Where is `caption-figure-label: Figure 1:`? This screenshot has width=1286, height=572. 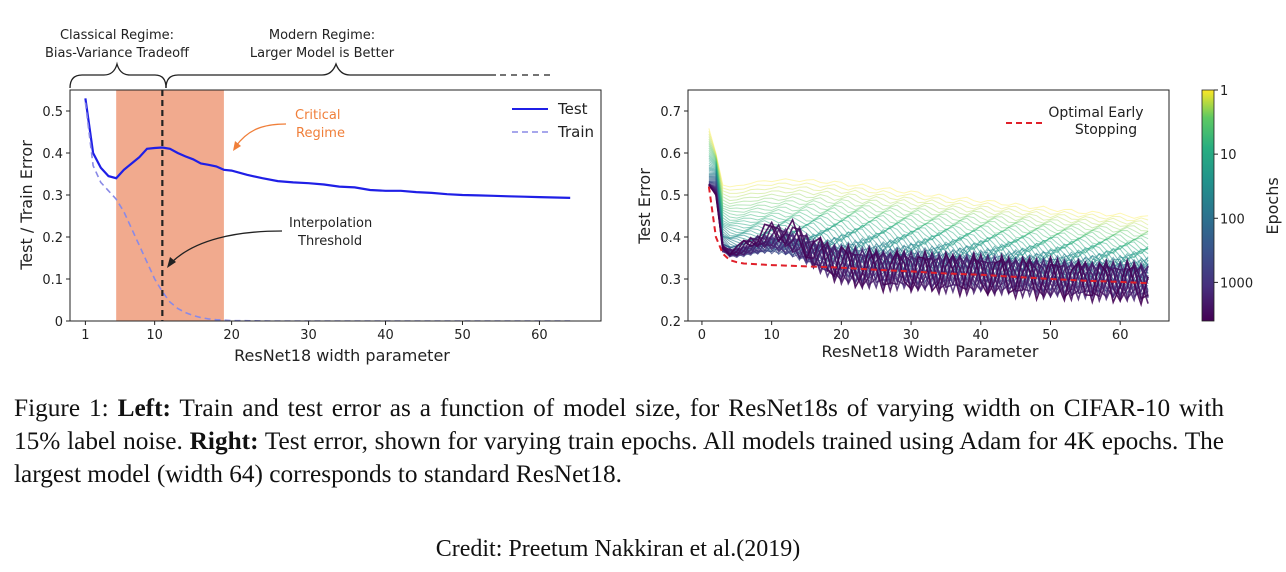
caption-figure-label: Figure 1: is located at coordinates (61, 408).